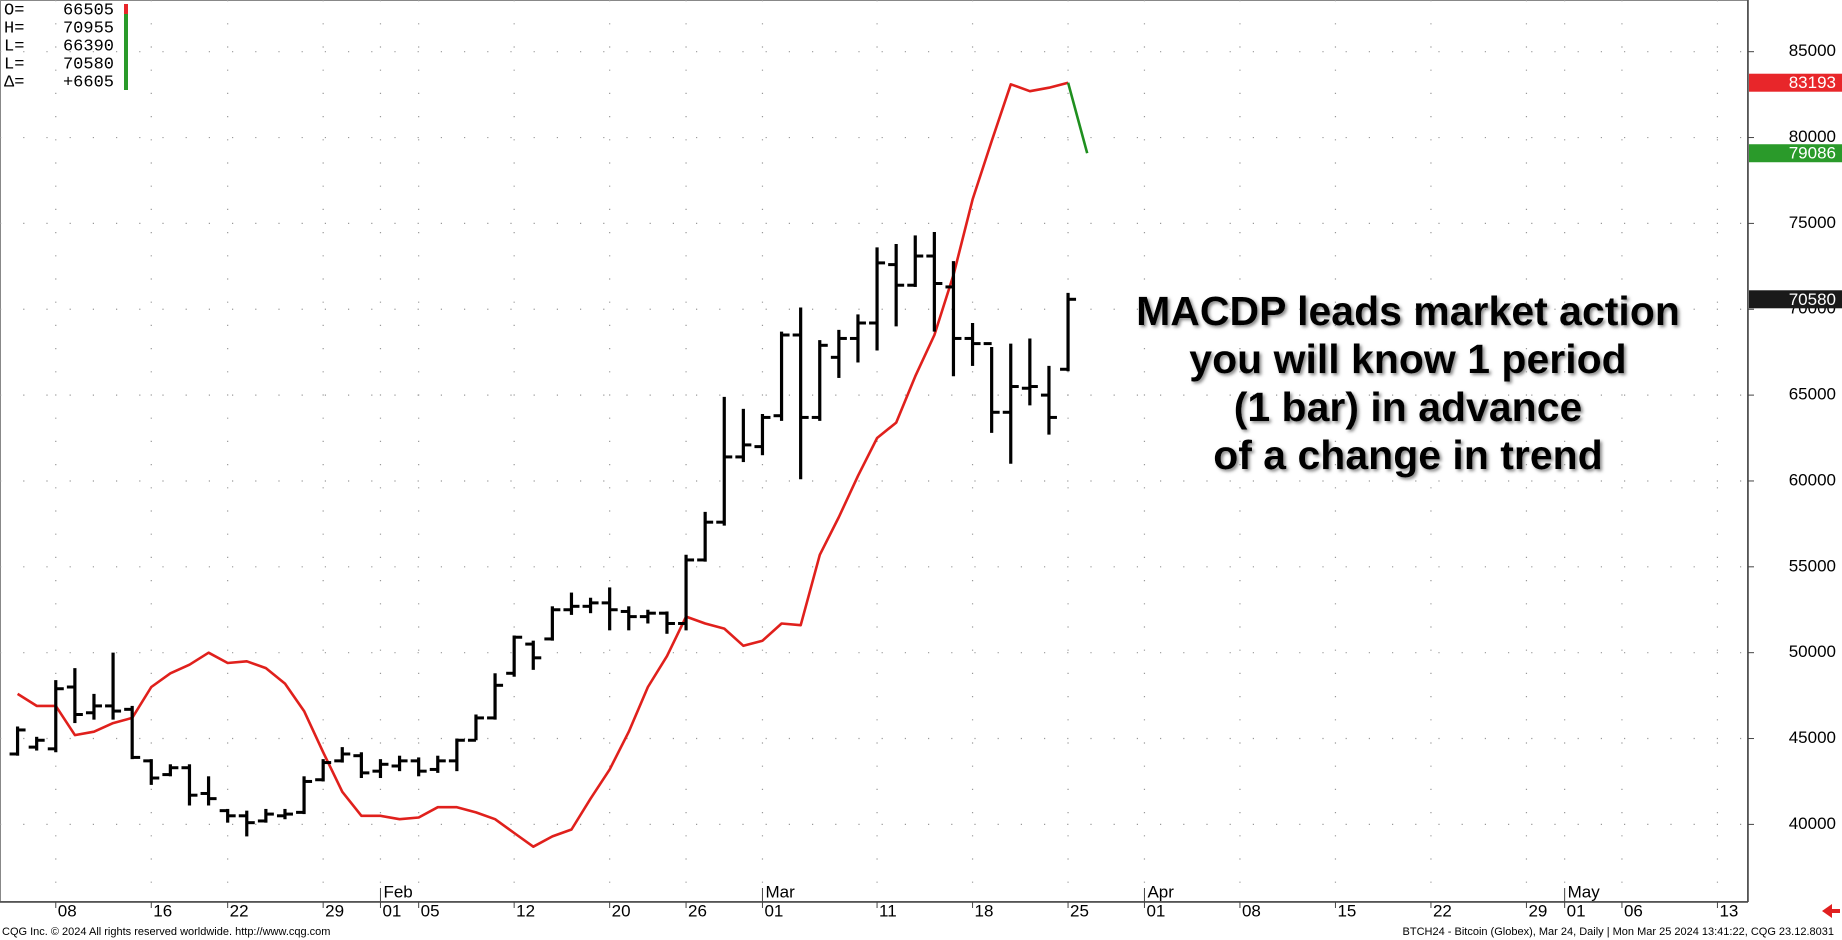  I want to click on y-tick-label: 65000, so click(1812, 394).